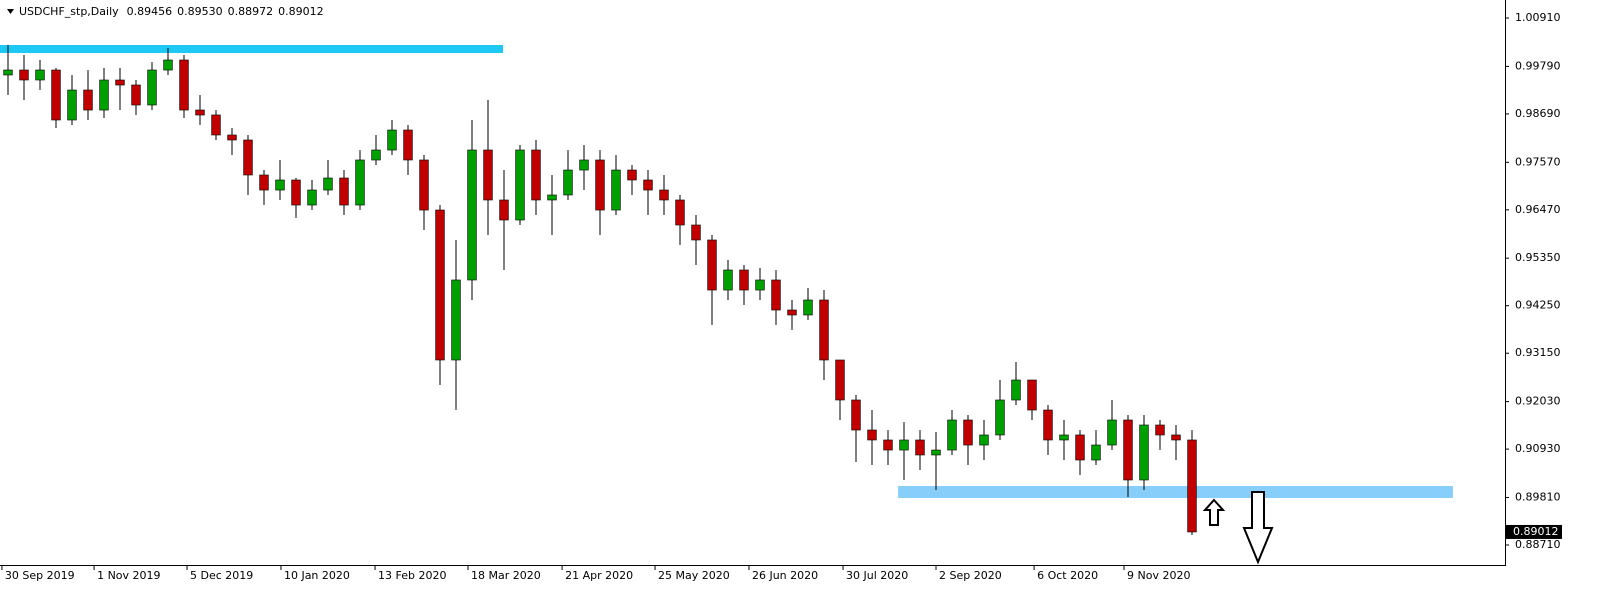  I want to click on y-tick-label: 0.98690, so click(1538, 113).